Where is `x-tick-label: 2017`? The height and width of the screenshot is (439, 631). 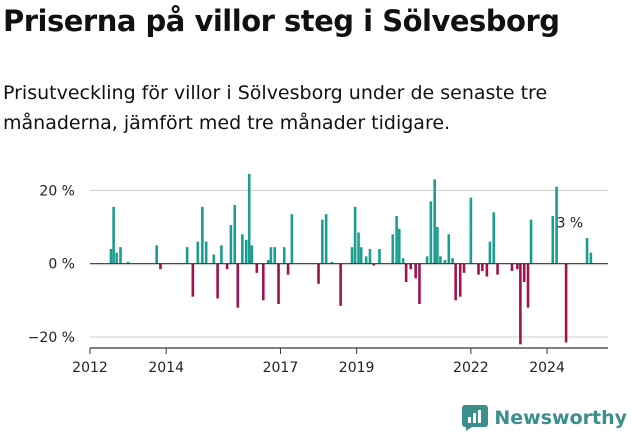 x-tick-label: 2017 is located at coordinates (281, 368).